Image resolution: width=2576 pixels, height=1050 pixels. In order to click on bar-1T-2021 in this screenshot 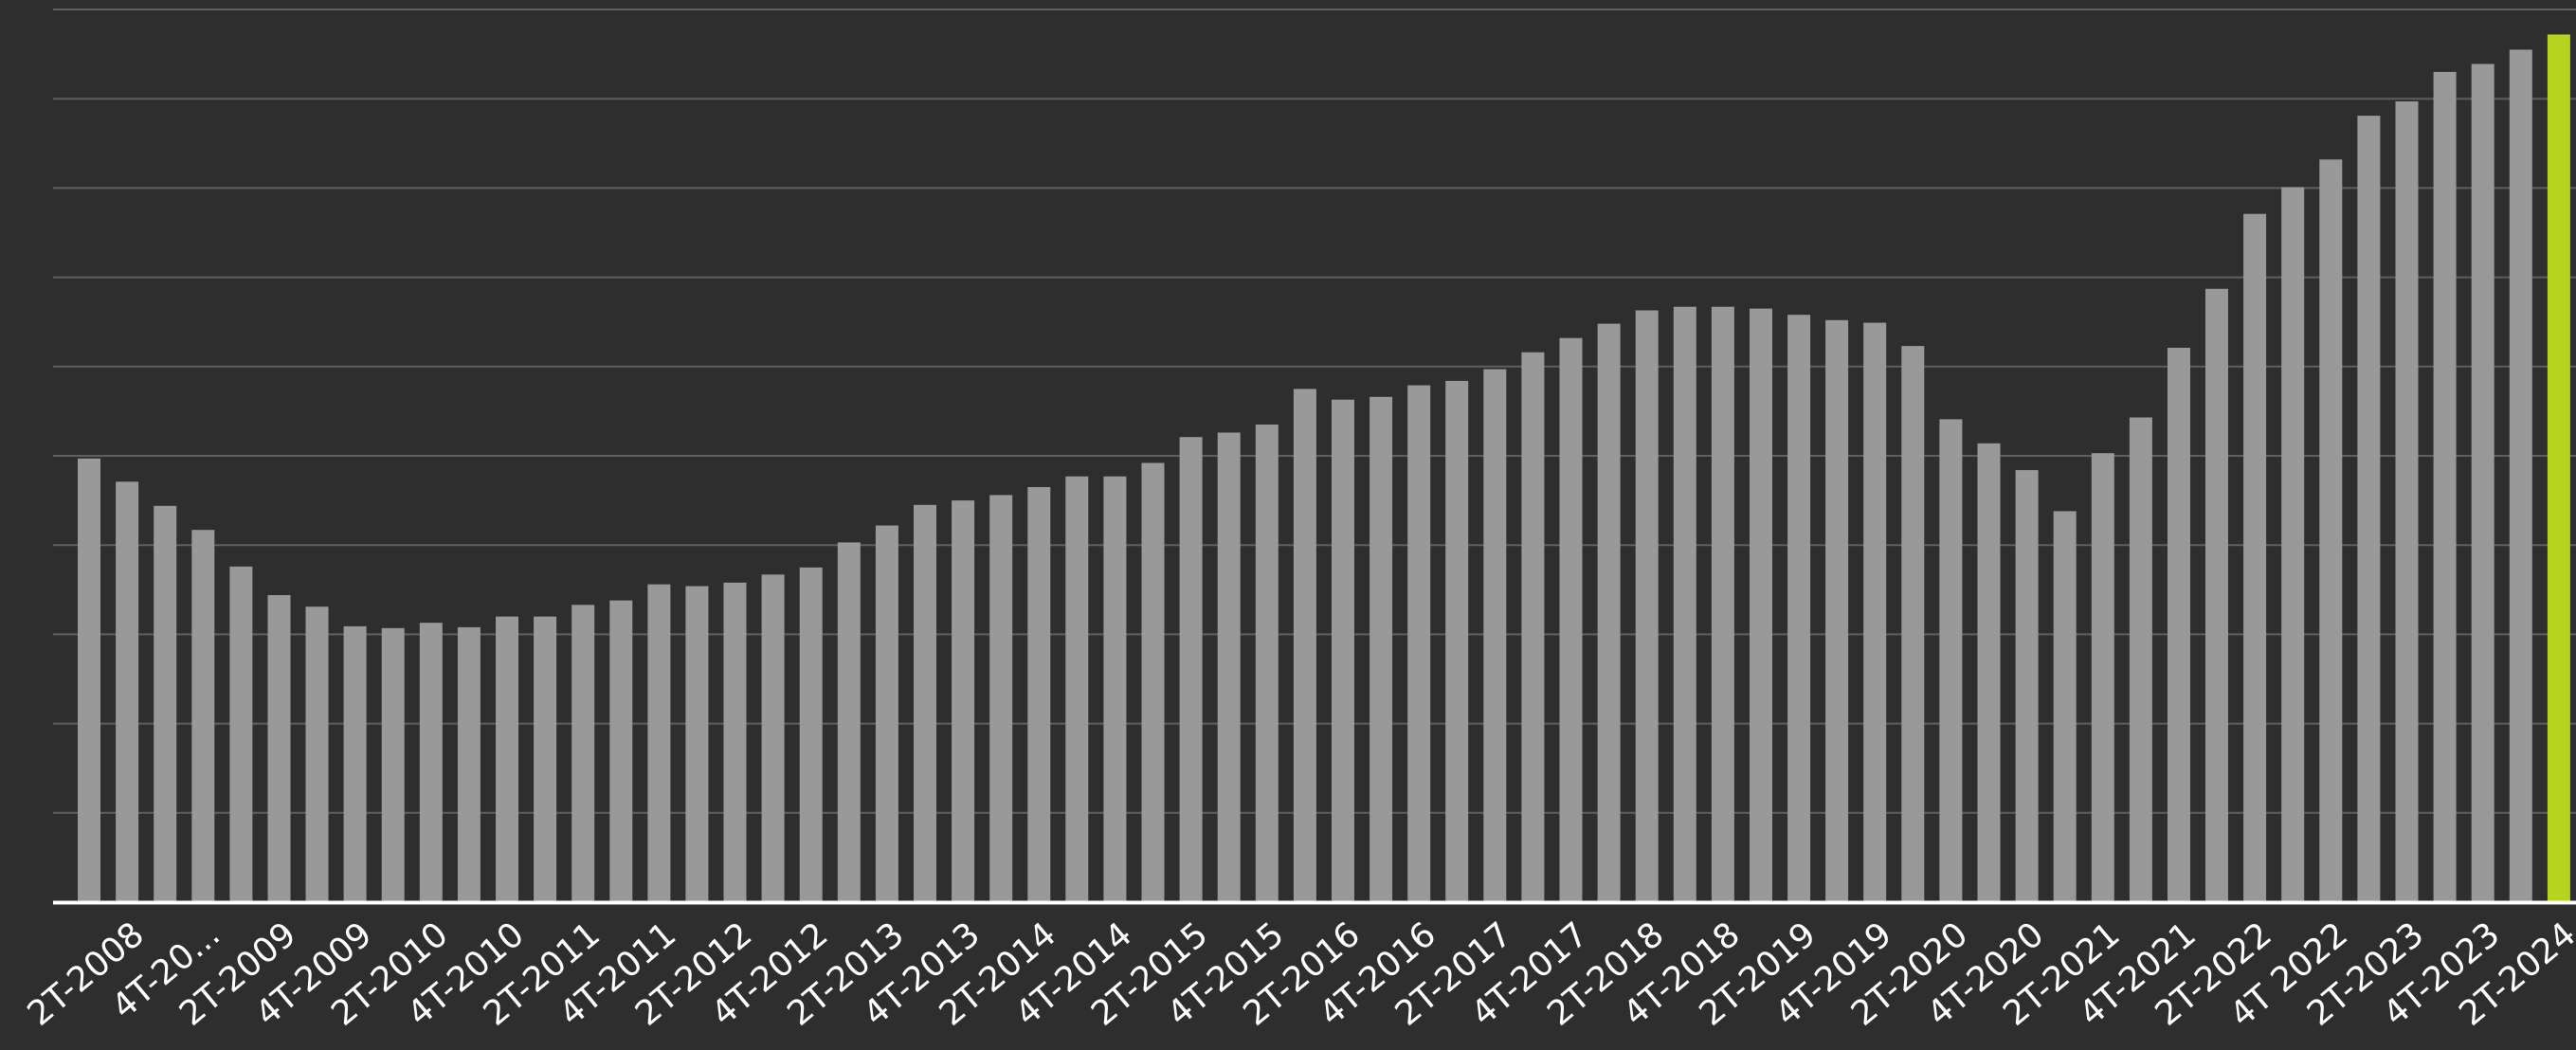, I will do `click(2065, 707)`.